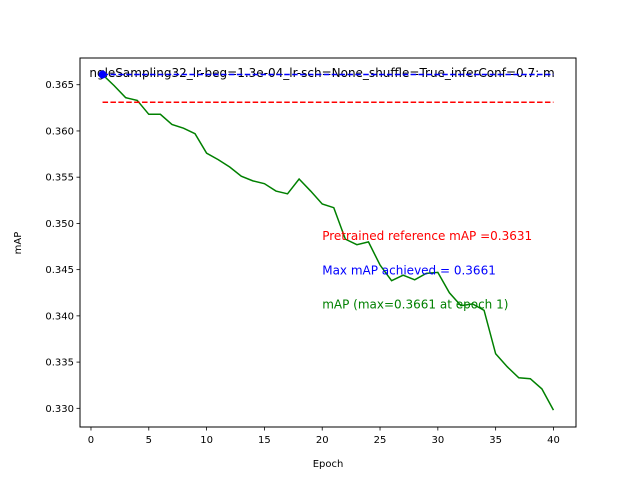  What do you see at coordinates (59, 270) in the screenshot?
I see `y-tick-label: 0.345` at bounding box center [59, 270].